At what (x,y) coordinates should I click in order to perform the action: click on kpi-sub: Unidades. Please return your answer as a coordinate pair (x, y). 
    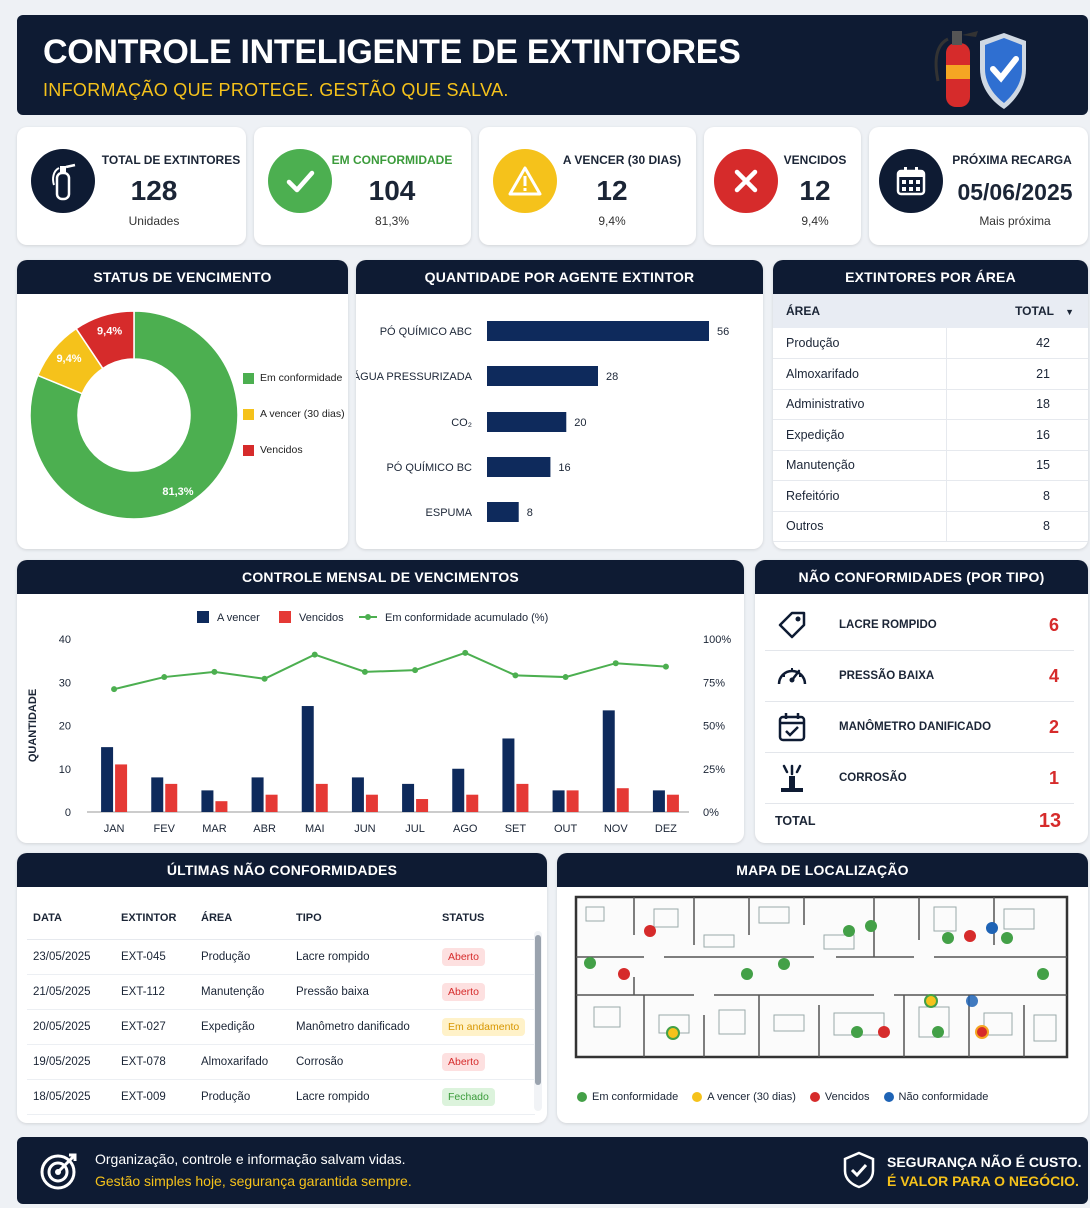
    Looking at the image, I should click on (154, 221).